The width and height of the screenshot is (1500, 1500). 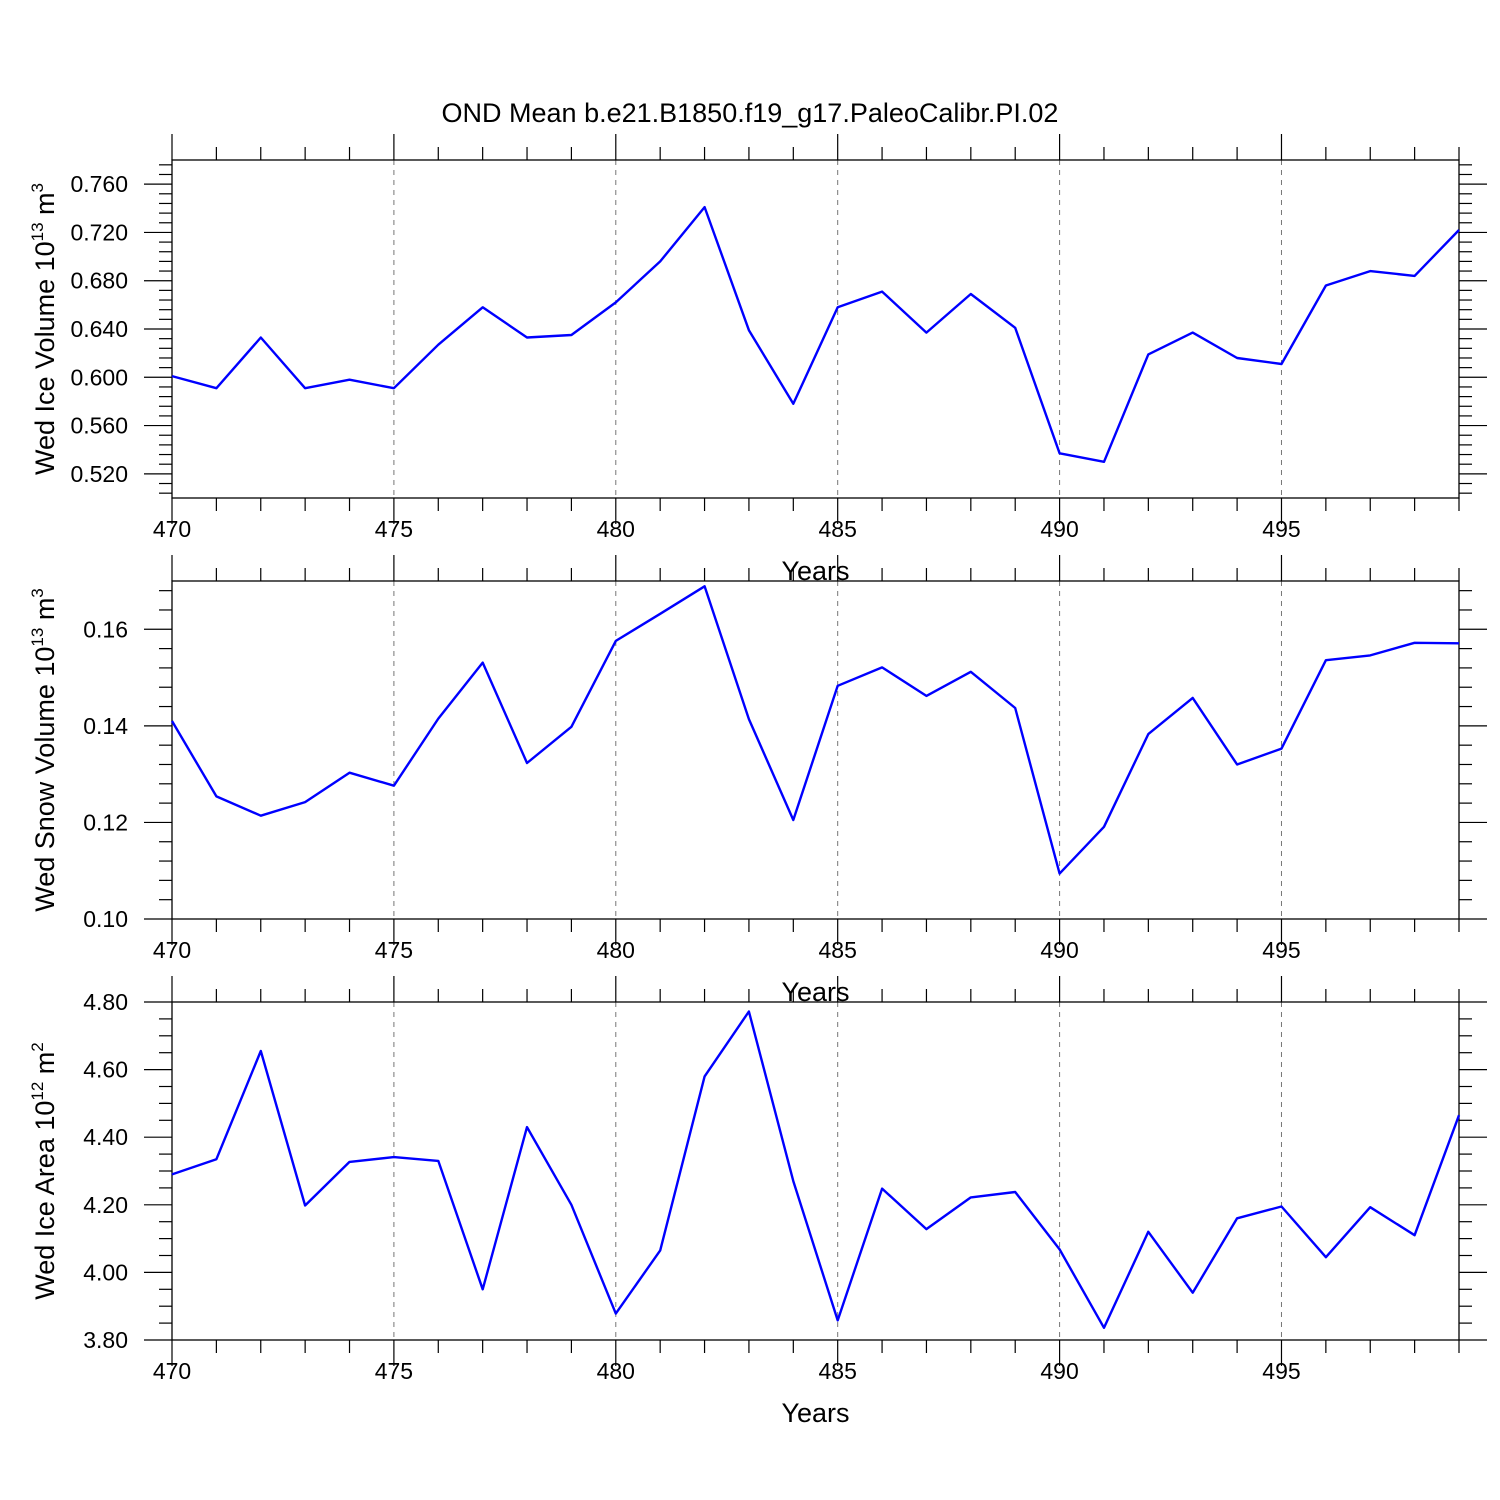 What do you see at coordinates (44, 750) in the screenshot?
I see `y-axis-label: Wed Snow Volume 1013 m3` at bounding box center [44, 750].